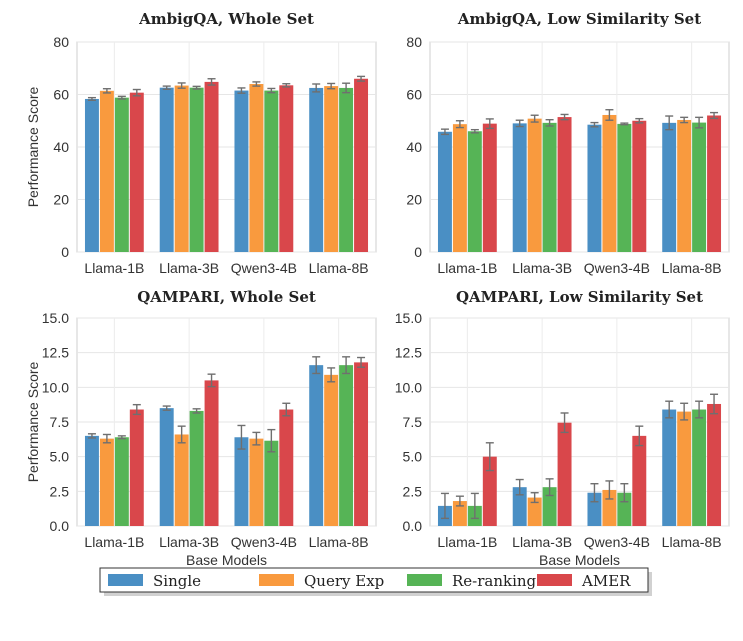  I want to click on y-tick-label: 0.0, so click(60, 526).